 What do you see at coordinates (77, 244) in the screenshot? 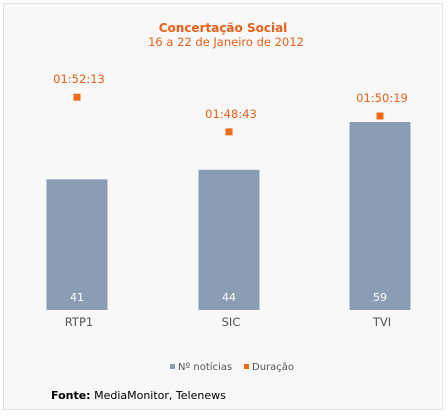
I see `bar-rtp1` at bounding box center [77, 244].